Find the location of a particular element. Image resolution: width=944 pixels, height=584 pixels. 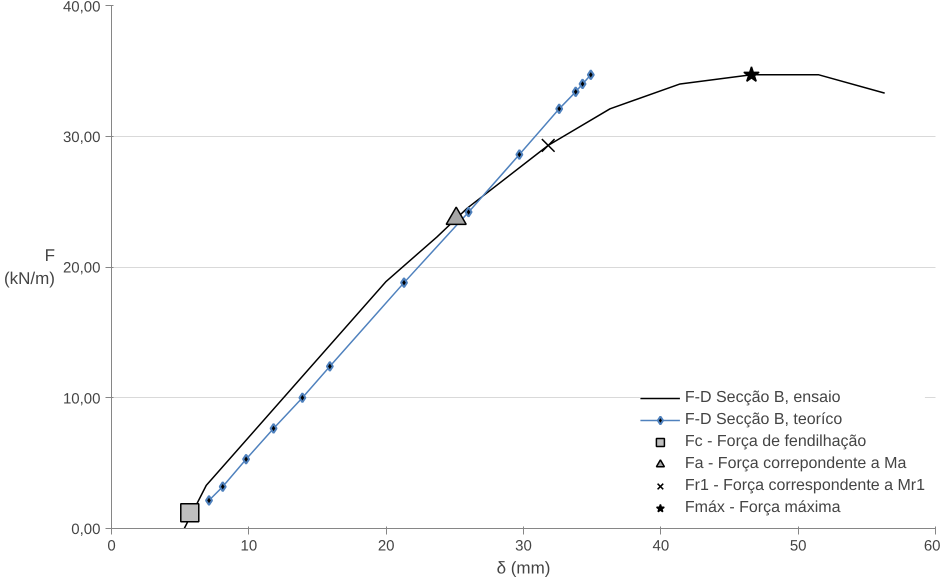

y-tick-label: 30,00 is located at coordinates (81, 137).